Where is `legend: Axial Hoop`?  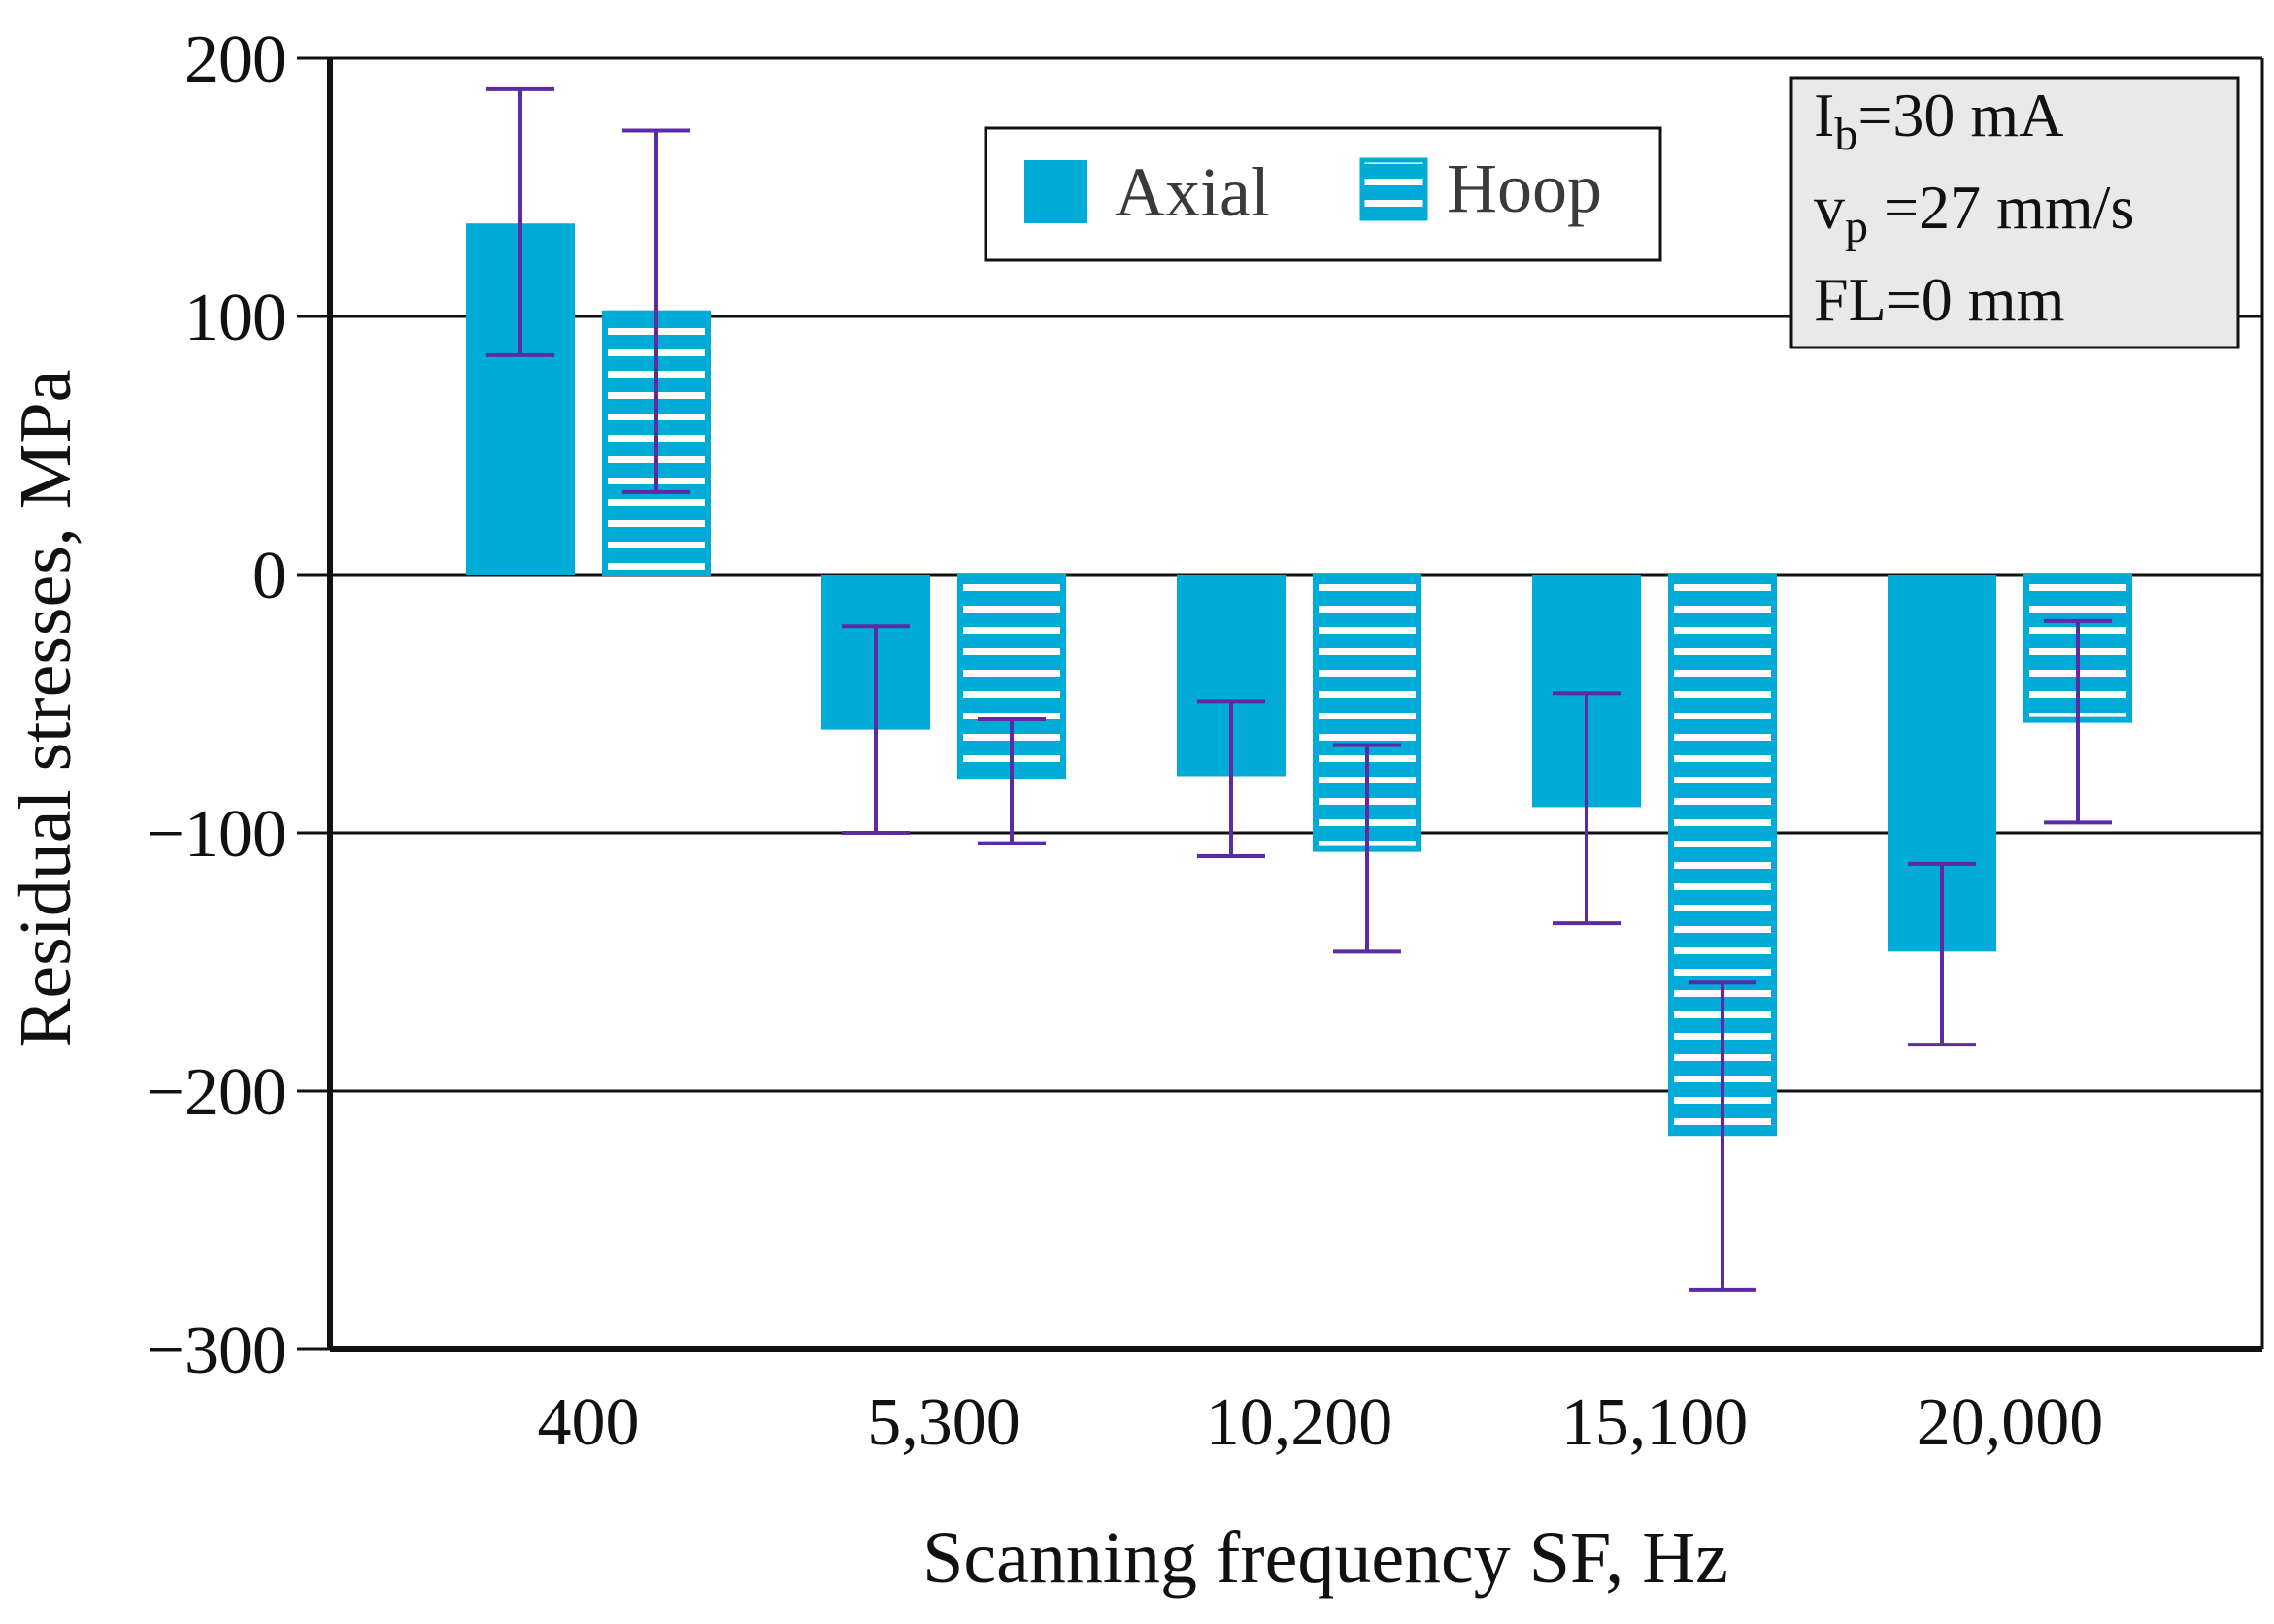
legend: Axial Hoop is located at coordinates (1323, 194).